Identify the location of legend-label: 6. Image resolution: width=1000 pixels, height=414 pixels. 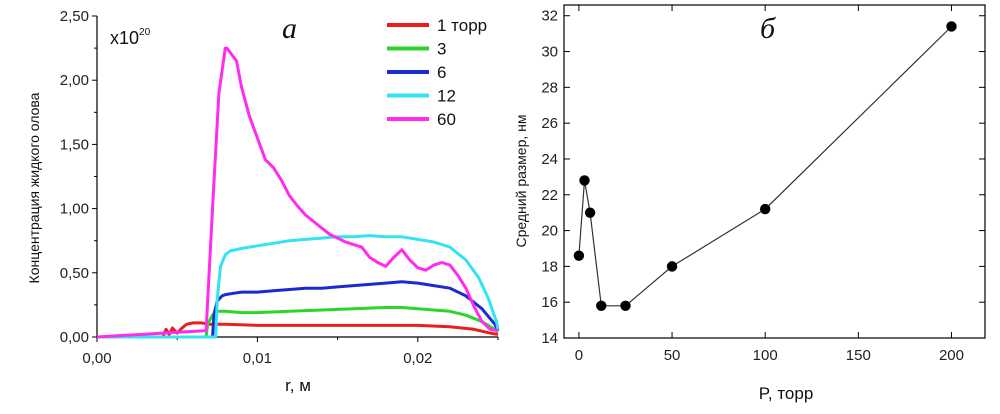
(441, 72).